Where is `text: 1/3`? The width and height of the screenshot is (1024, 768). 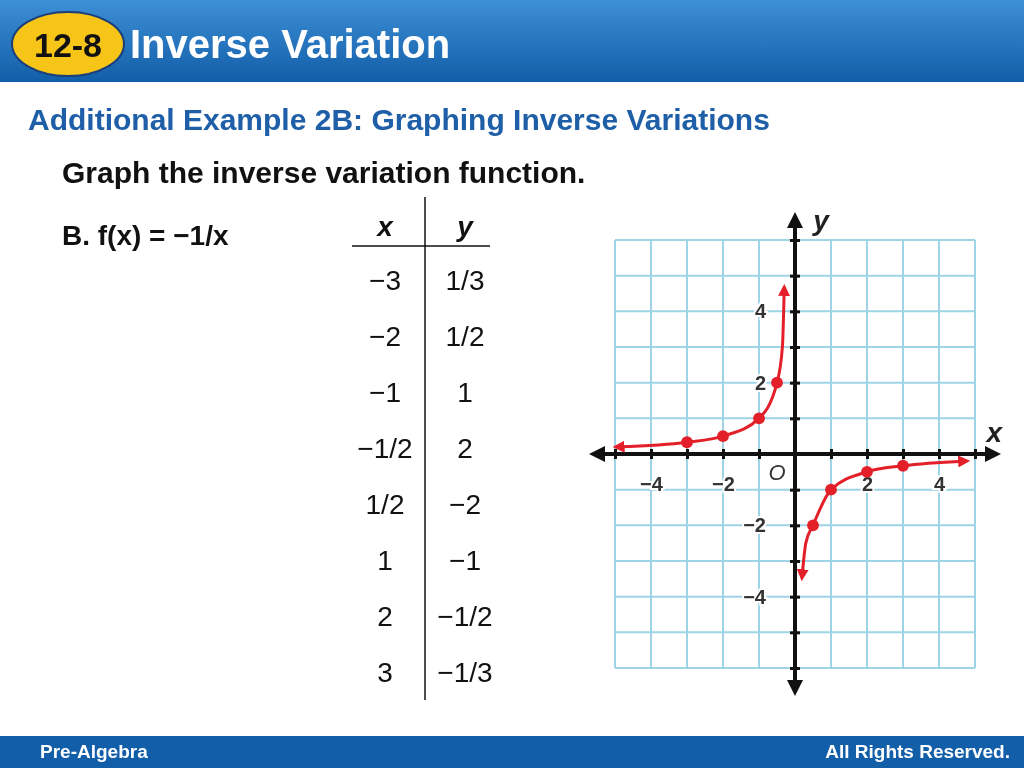
text: 1/3 is located at coordinates (465, 280).